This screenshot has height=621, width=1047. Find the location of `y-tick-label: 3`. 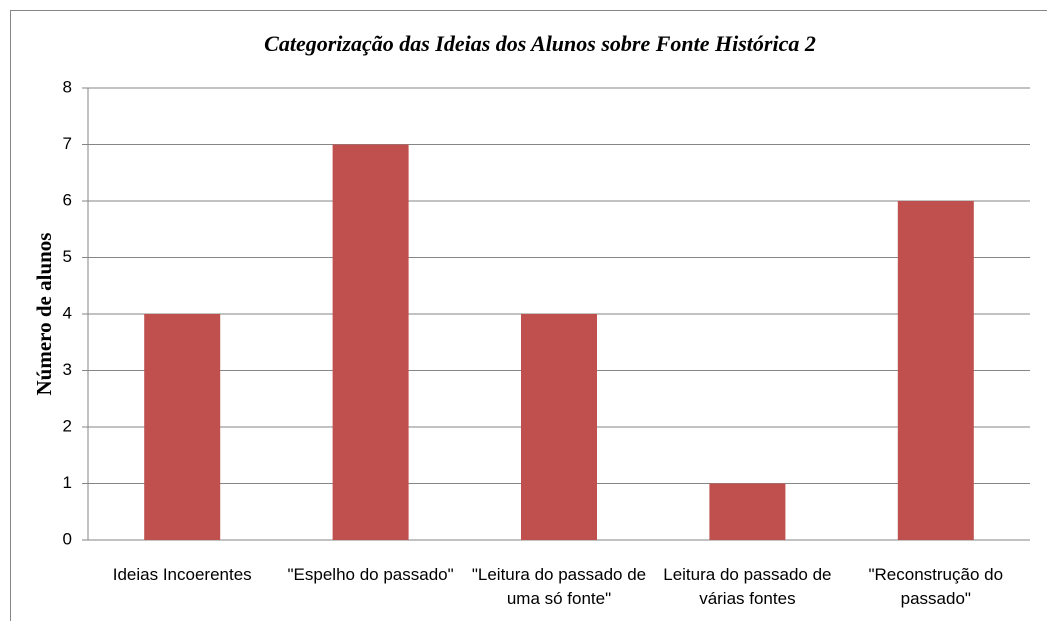

y-tick-label: 3 is located at coordinates (67, 369).